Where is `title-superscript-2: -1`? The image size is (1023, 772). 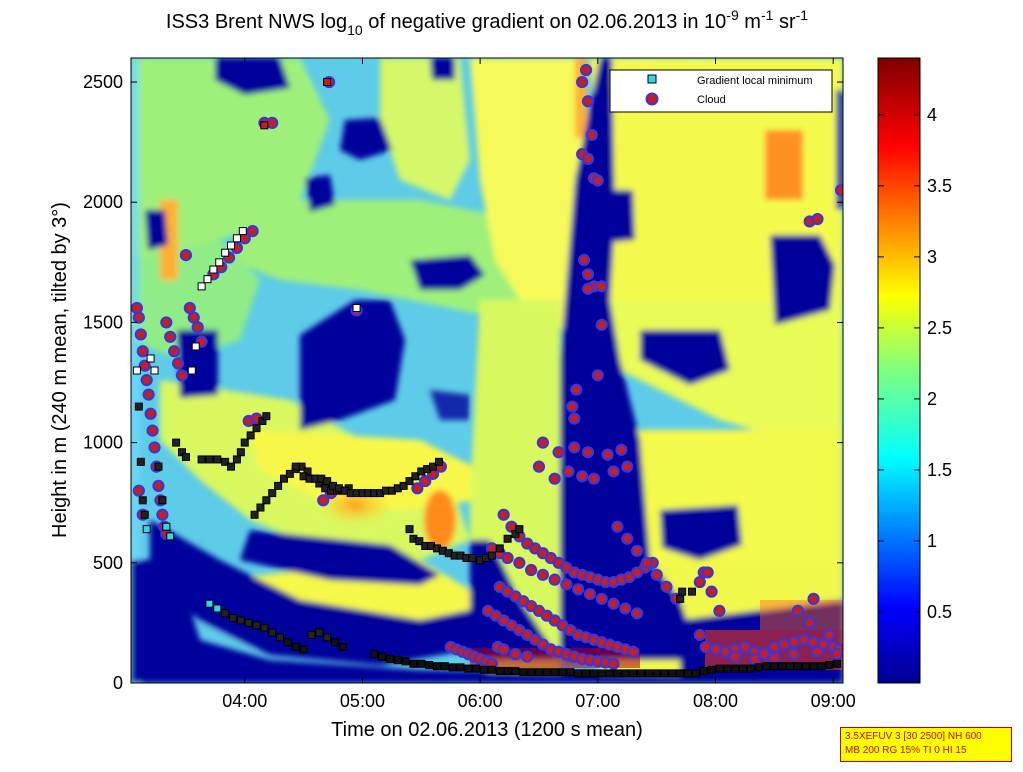 title-superscript-2: -1 is located at coordinates (767, 15).